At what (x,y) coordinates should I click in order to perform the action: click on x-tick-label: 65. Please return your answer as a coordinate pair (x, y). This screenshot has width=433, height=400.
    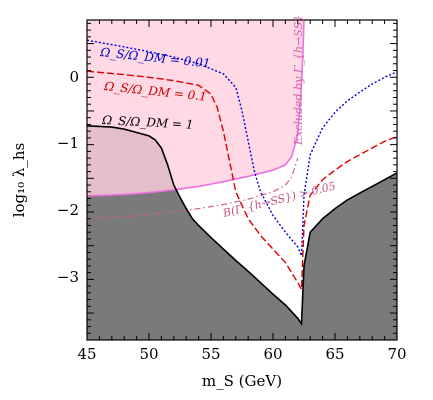
    Looking at the image, I should click on (334, 354).